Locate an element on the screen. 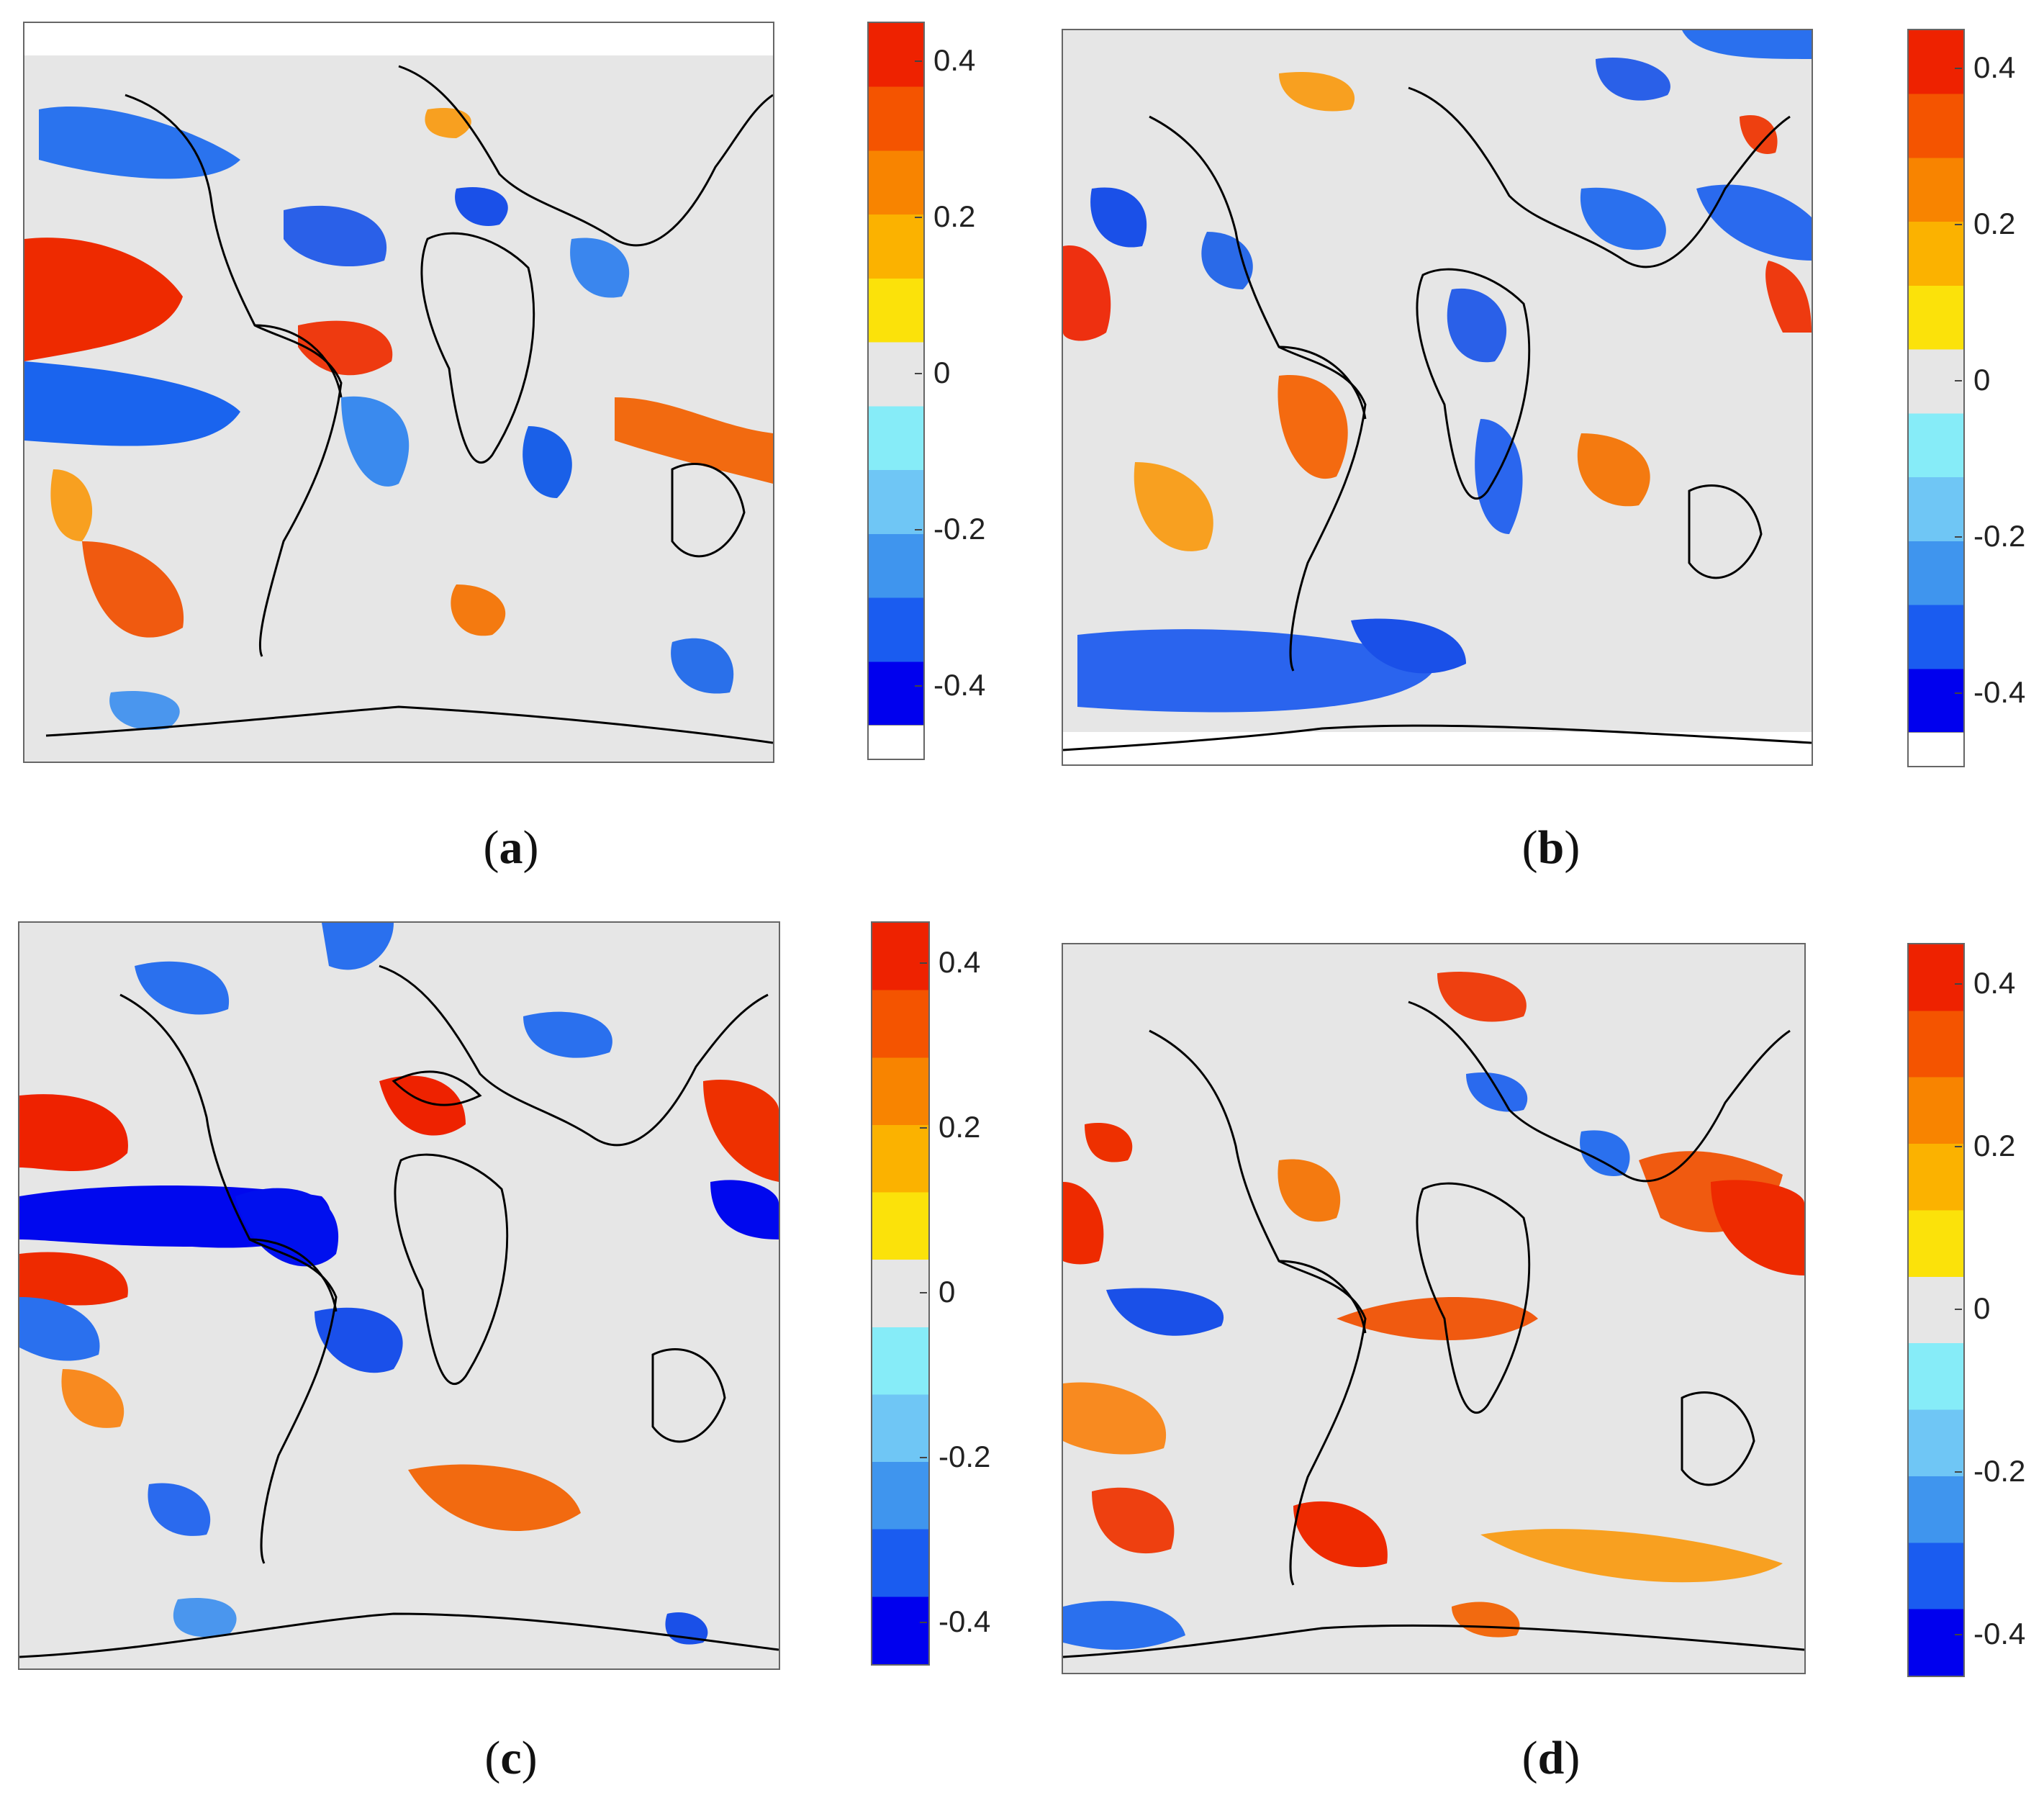  caption-c: (c) is located at coordinates (511, 1758).